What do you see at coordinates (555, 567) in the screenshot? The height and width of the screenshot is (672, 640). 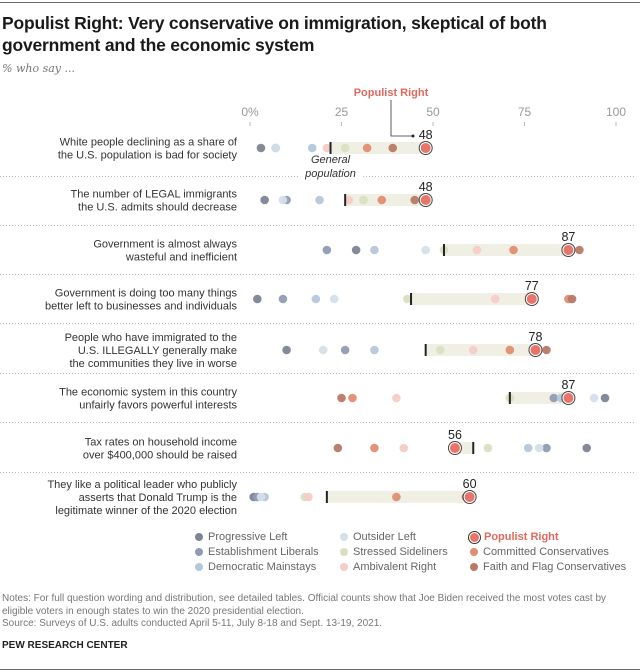 I see `legend-label: Faith and Flag Conservatives` at bounding box center [555, 567].